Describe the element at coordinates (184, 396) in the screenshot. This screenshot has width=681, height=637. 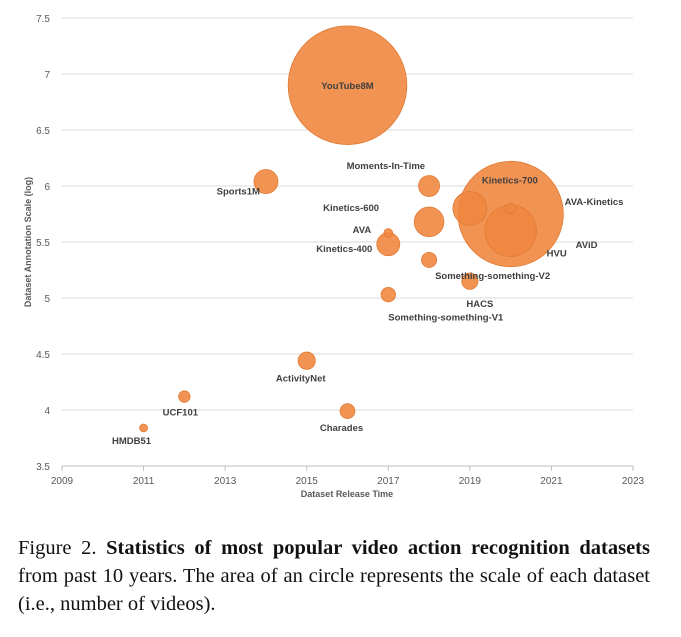
I see `bubble-ucf101` at that location.